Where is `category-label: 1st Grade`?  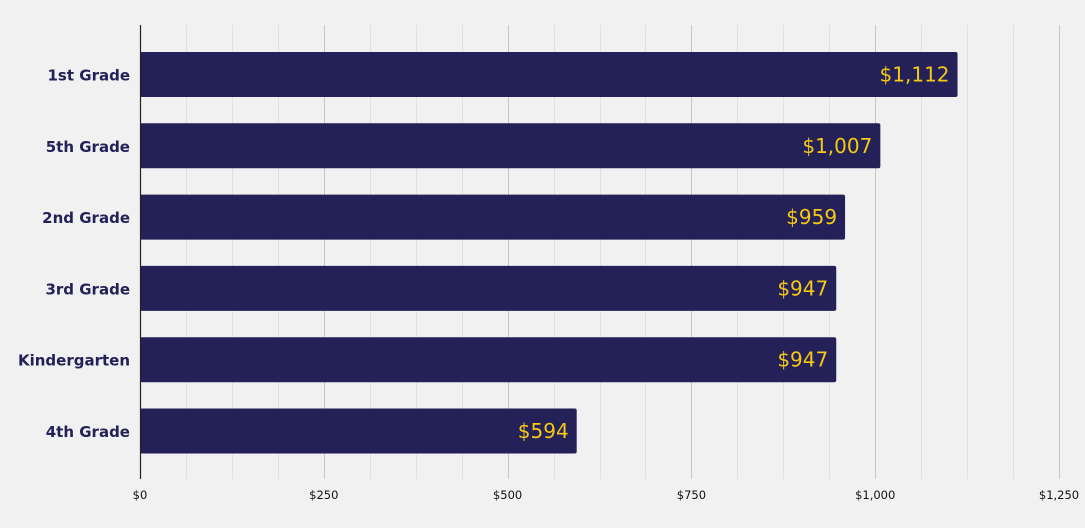
category-label: 1st Grade is located at coordinates (89, 76).